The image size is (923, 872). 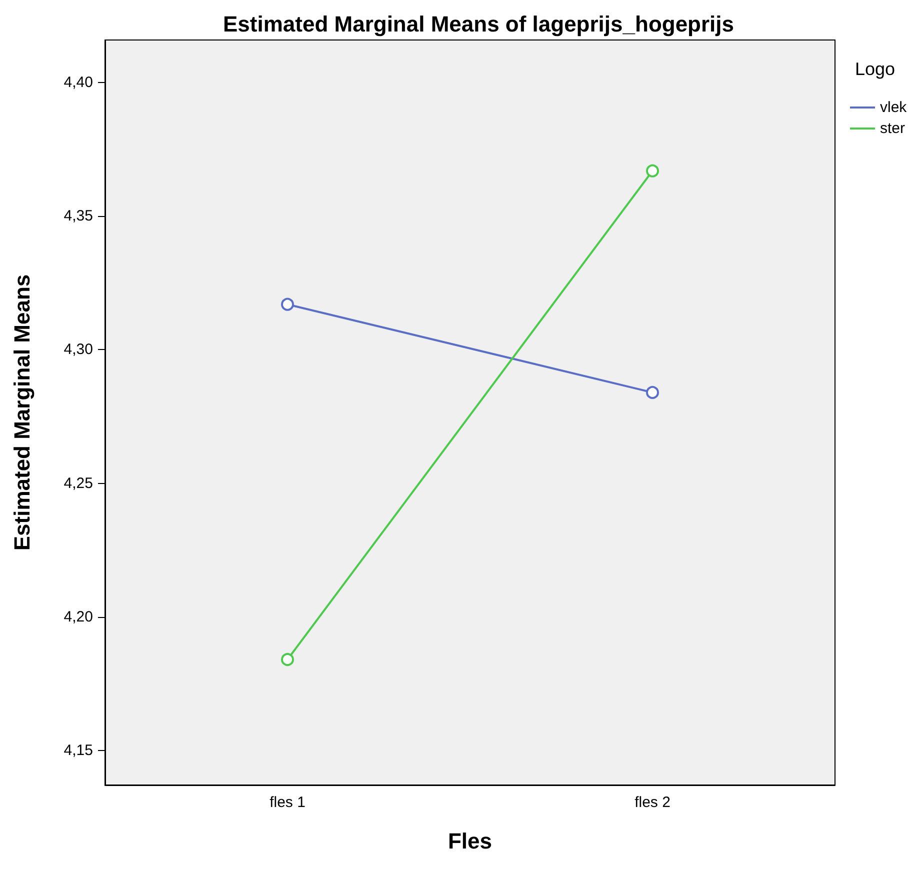 What do you see at coordinates (78, 349) in the screenshot?
I see `y-tick-label: 4,30` at bounding box center [78, 349].